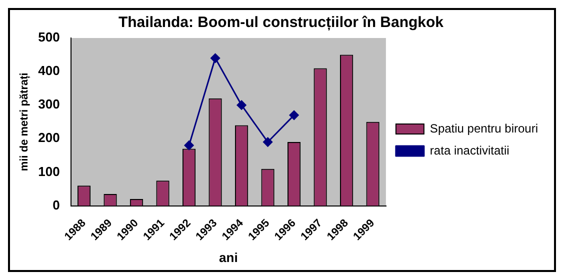 This screenshot has height=280, width=564. Describe the element at coordinates (49, 104) in the screenshot. I see `y-tick-label: 300` at that location.